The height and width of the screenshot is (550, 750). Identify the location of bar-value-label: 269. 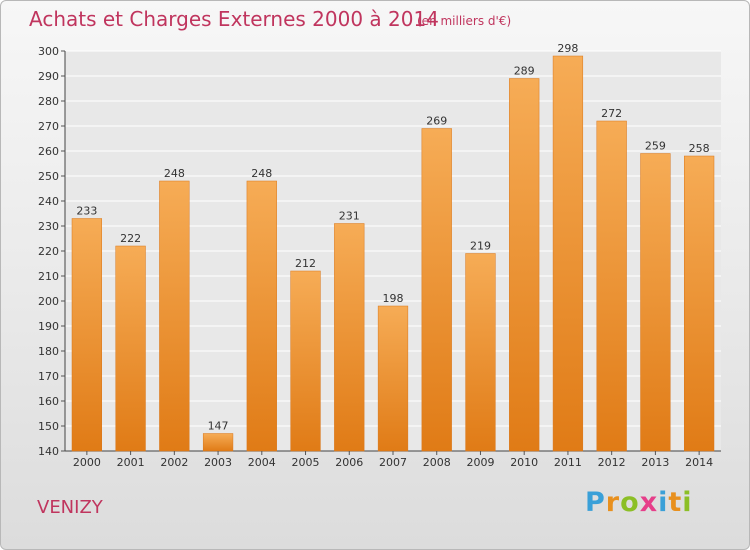
(436, 121).